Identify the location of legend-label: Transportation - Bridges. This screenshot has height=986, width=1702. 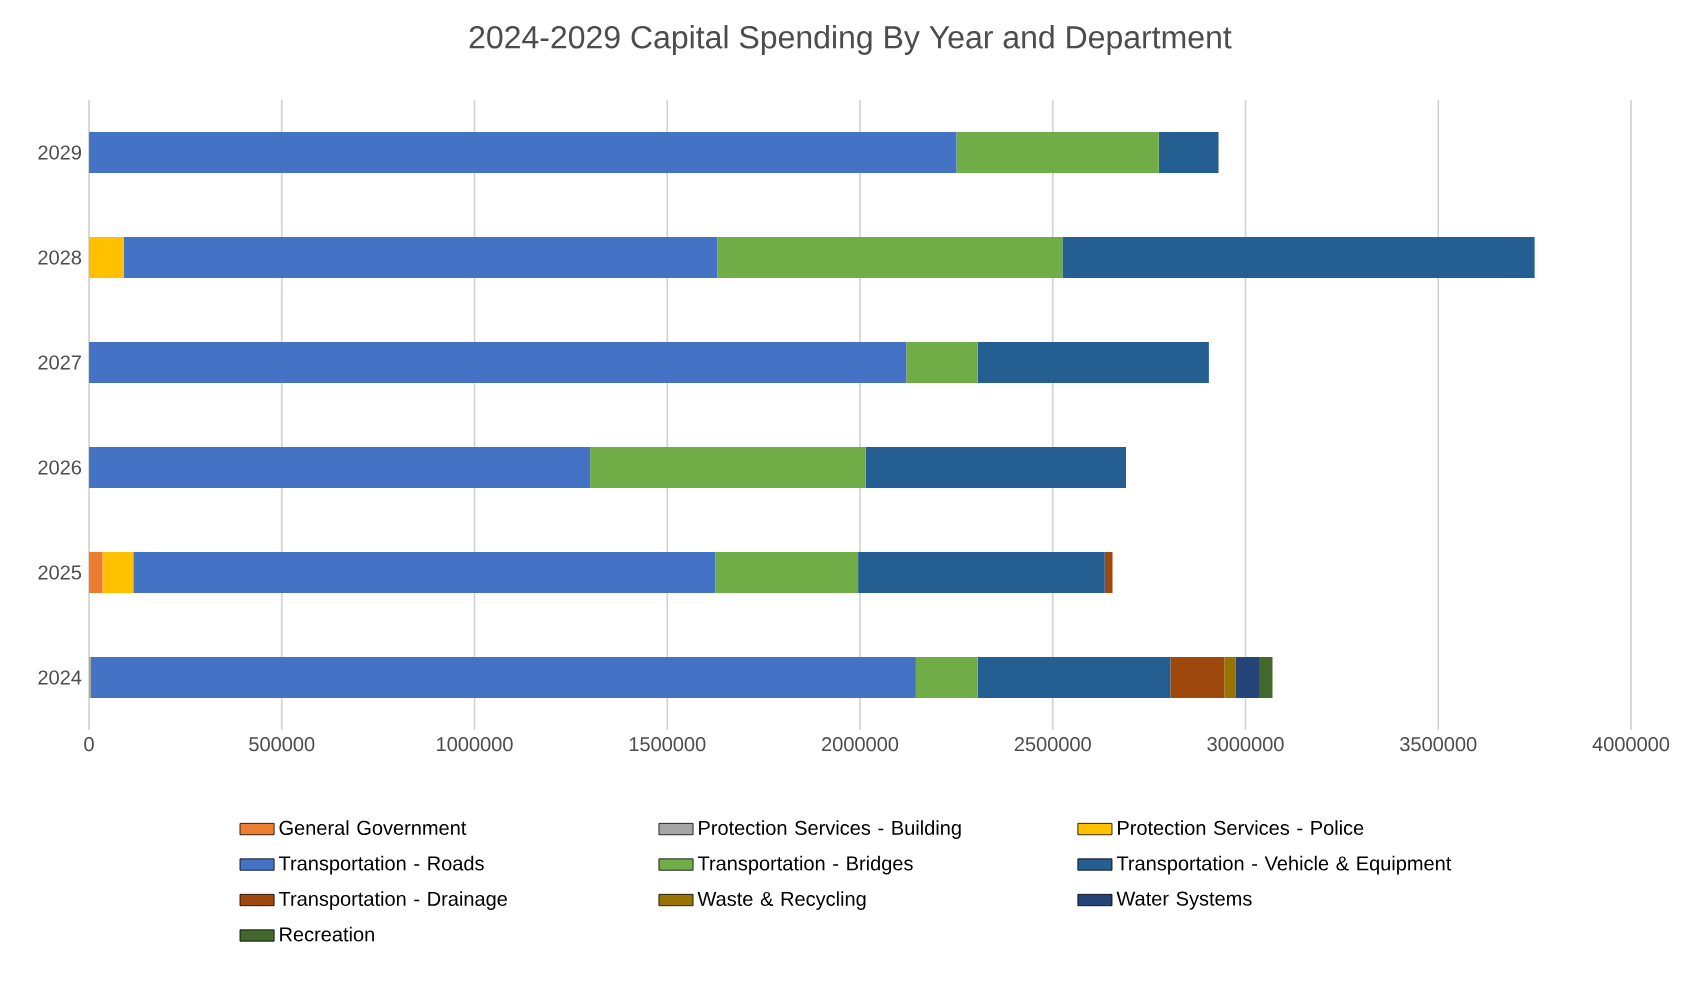
(805, 865).